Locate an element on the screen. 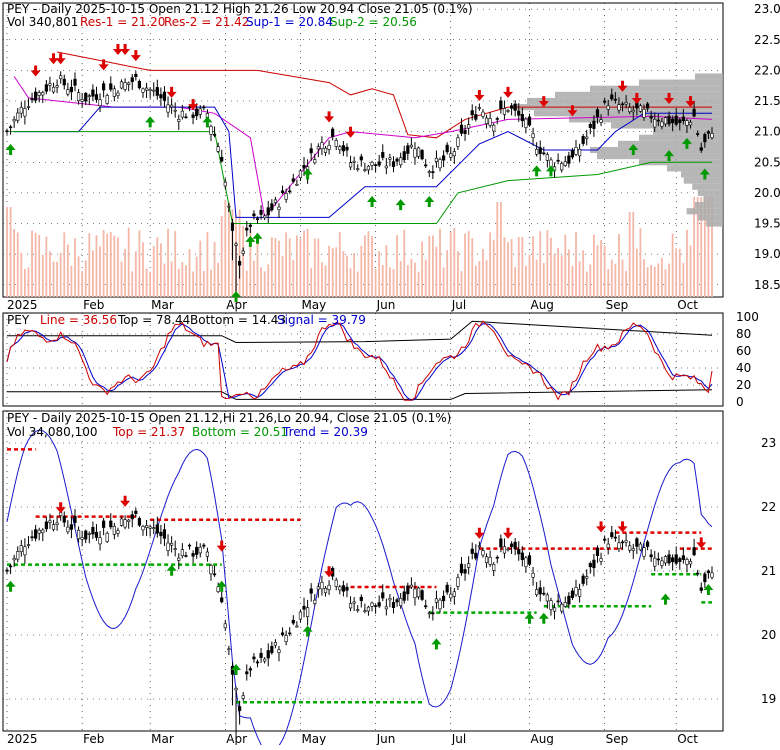 The image size is (780, 750). price-y-tick: 20.5 is located at coordinates (767, 162).